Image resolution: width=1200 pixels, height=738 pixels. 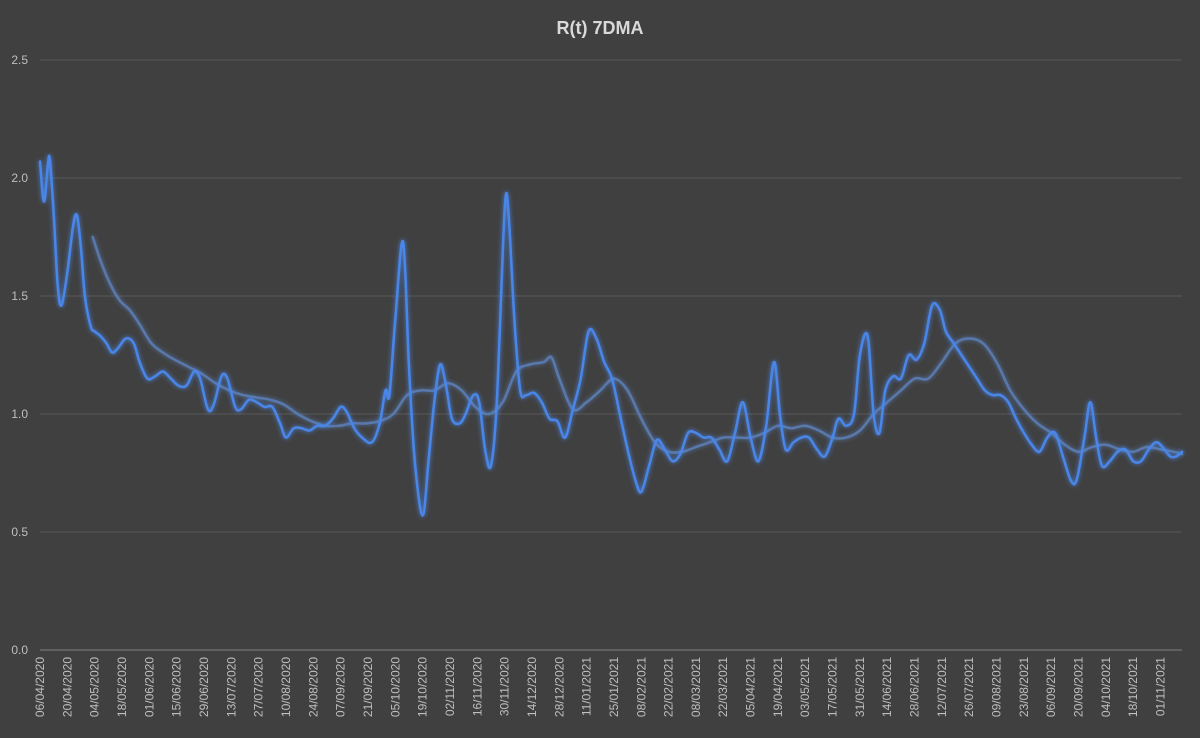 What do you see at coordinates (19, 650) in the screenshot?
I see `y-tick-label: 0.0` at bounding box center [19, 650].